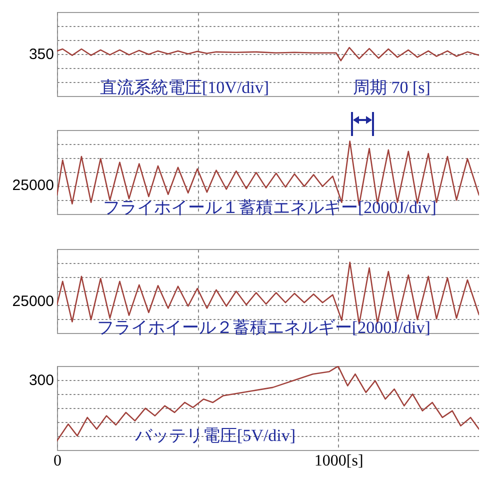 The width and height of the screenshot is (481, 480). I want to click on annotation: バッテリ電圧[5V/div], so click(215, 435).